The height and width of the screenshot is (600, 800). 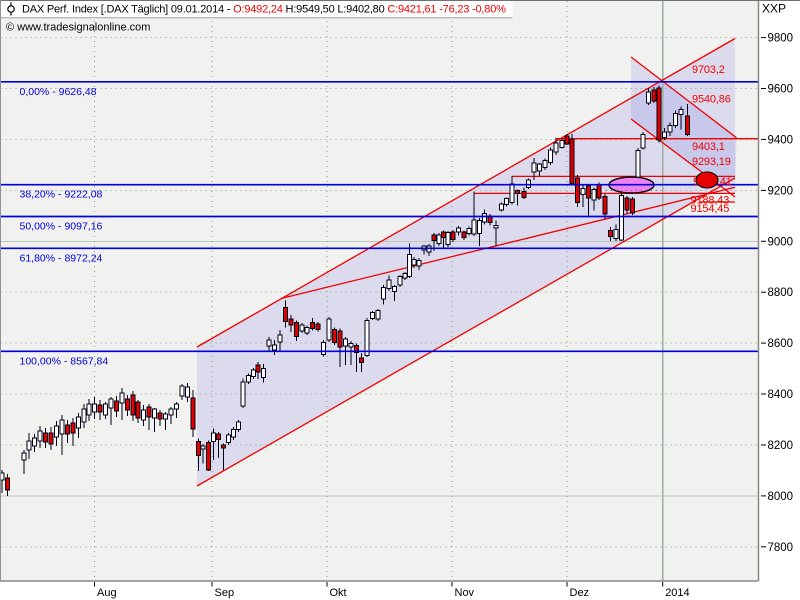 I want to click on svg-text: 100,00% - 8567,84, so click(x=64, y=361).